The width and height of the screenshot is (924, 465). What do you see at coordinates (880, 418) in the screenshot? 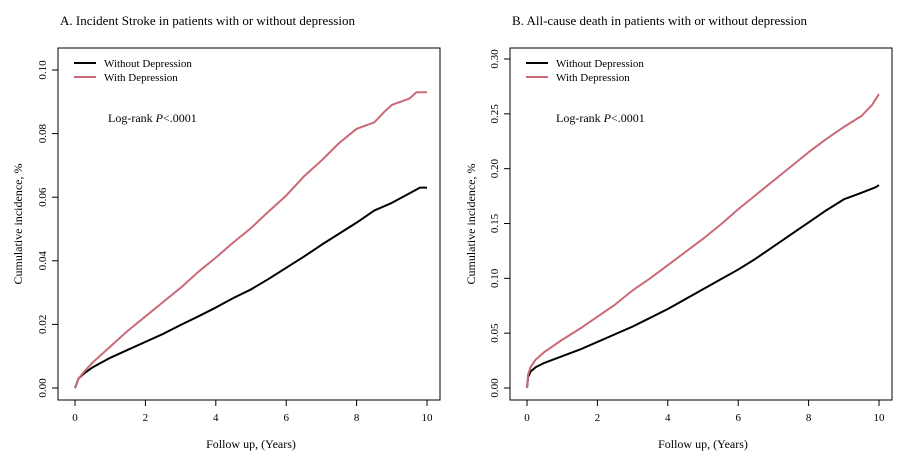
I see `chart-b-x-tick-label: 10` at bounding box center [880, 418].